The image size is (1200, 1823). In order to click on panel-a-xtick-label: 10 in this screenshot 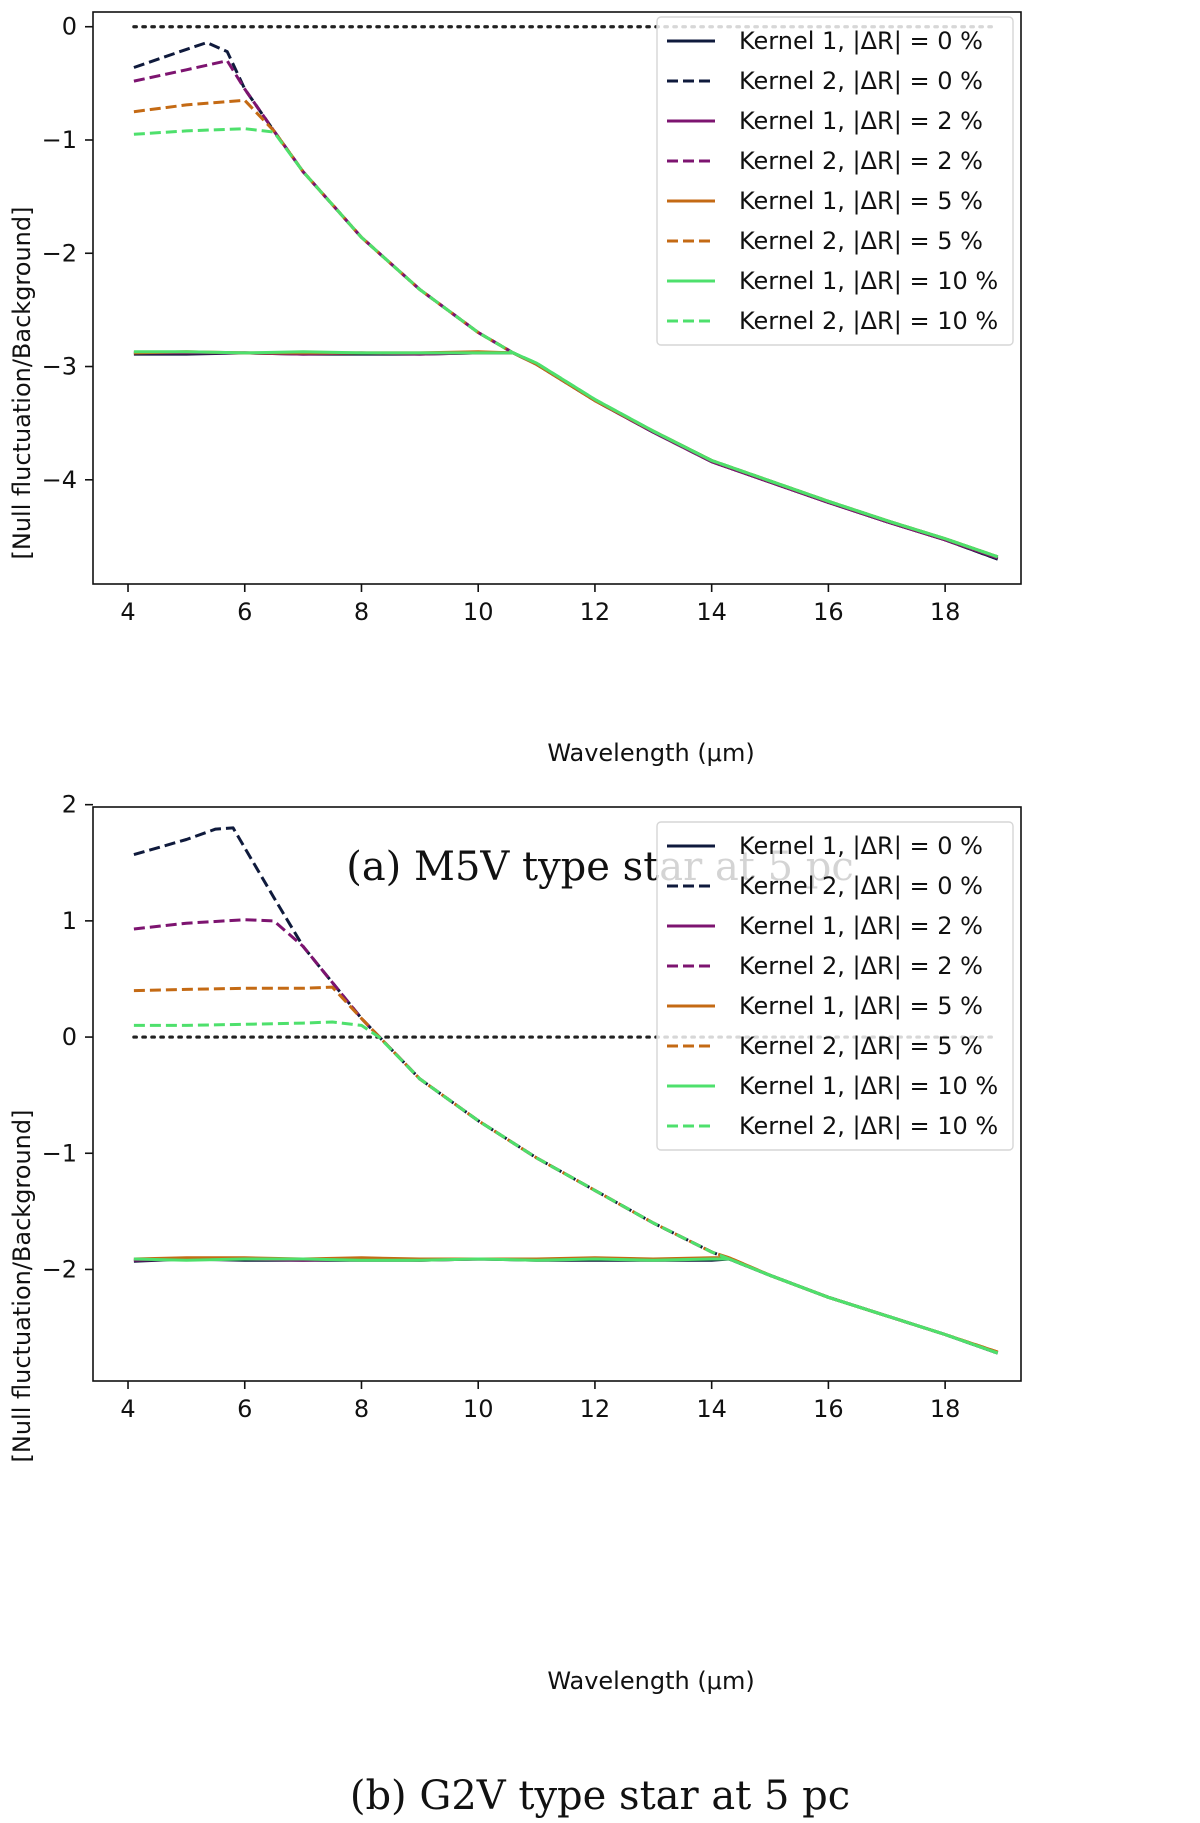, I will do `click(478, 612)`.